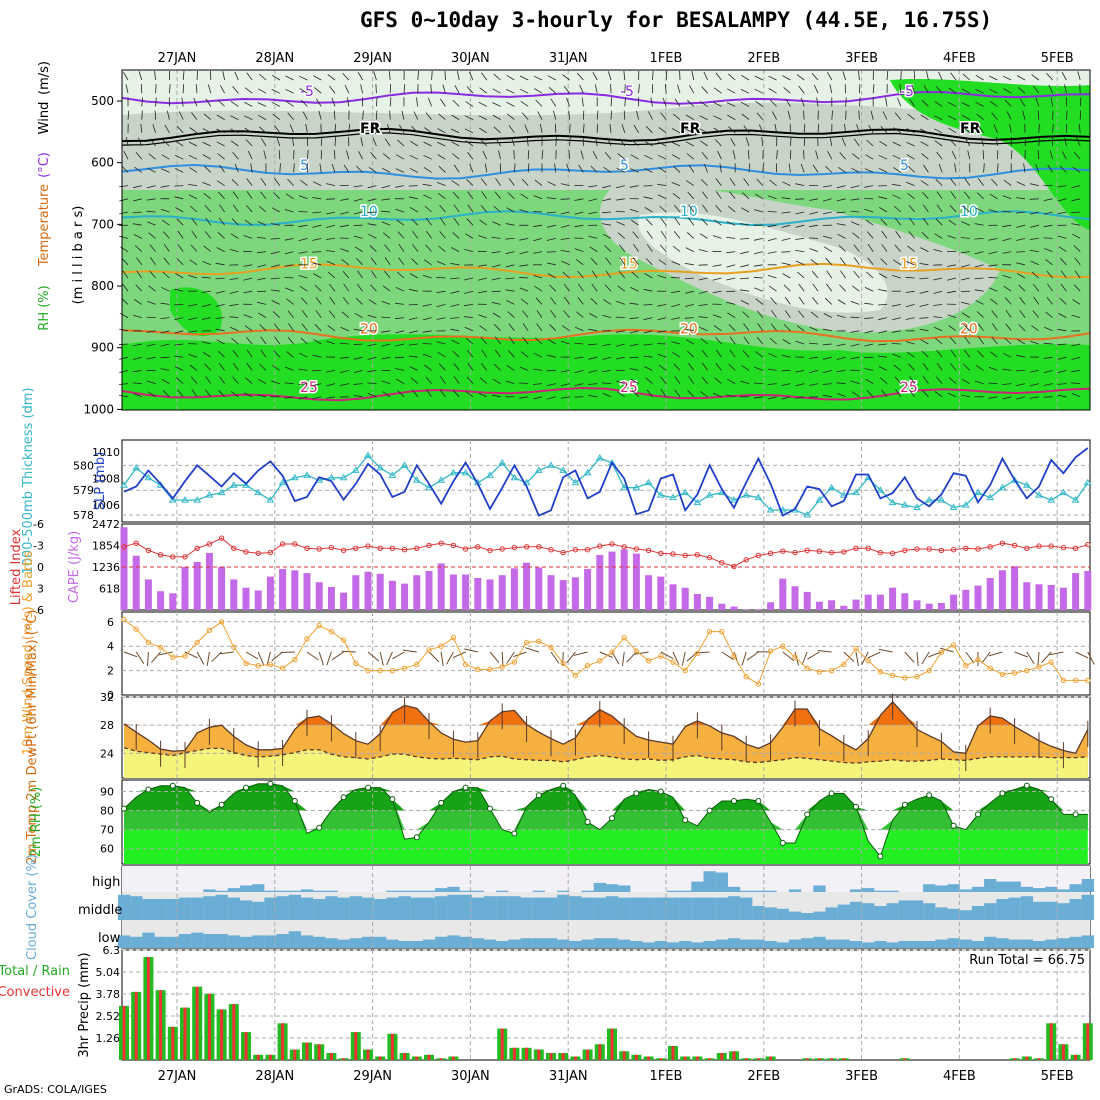  What do you see at coordinates (392, 1046) in the screenshot?
I see `precip-convective-bar` at bounding box center [392, 1046].